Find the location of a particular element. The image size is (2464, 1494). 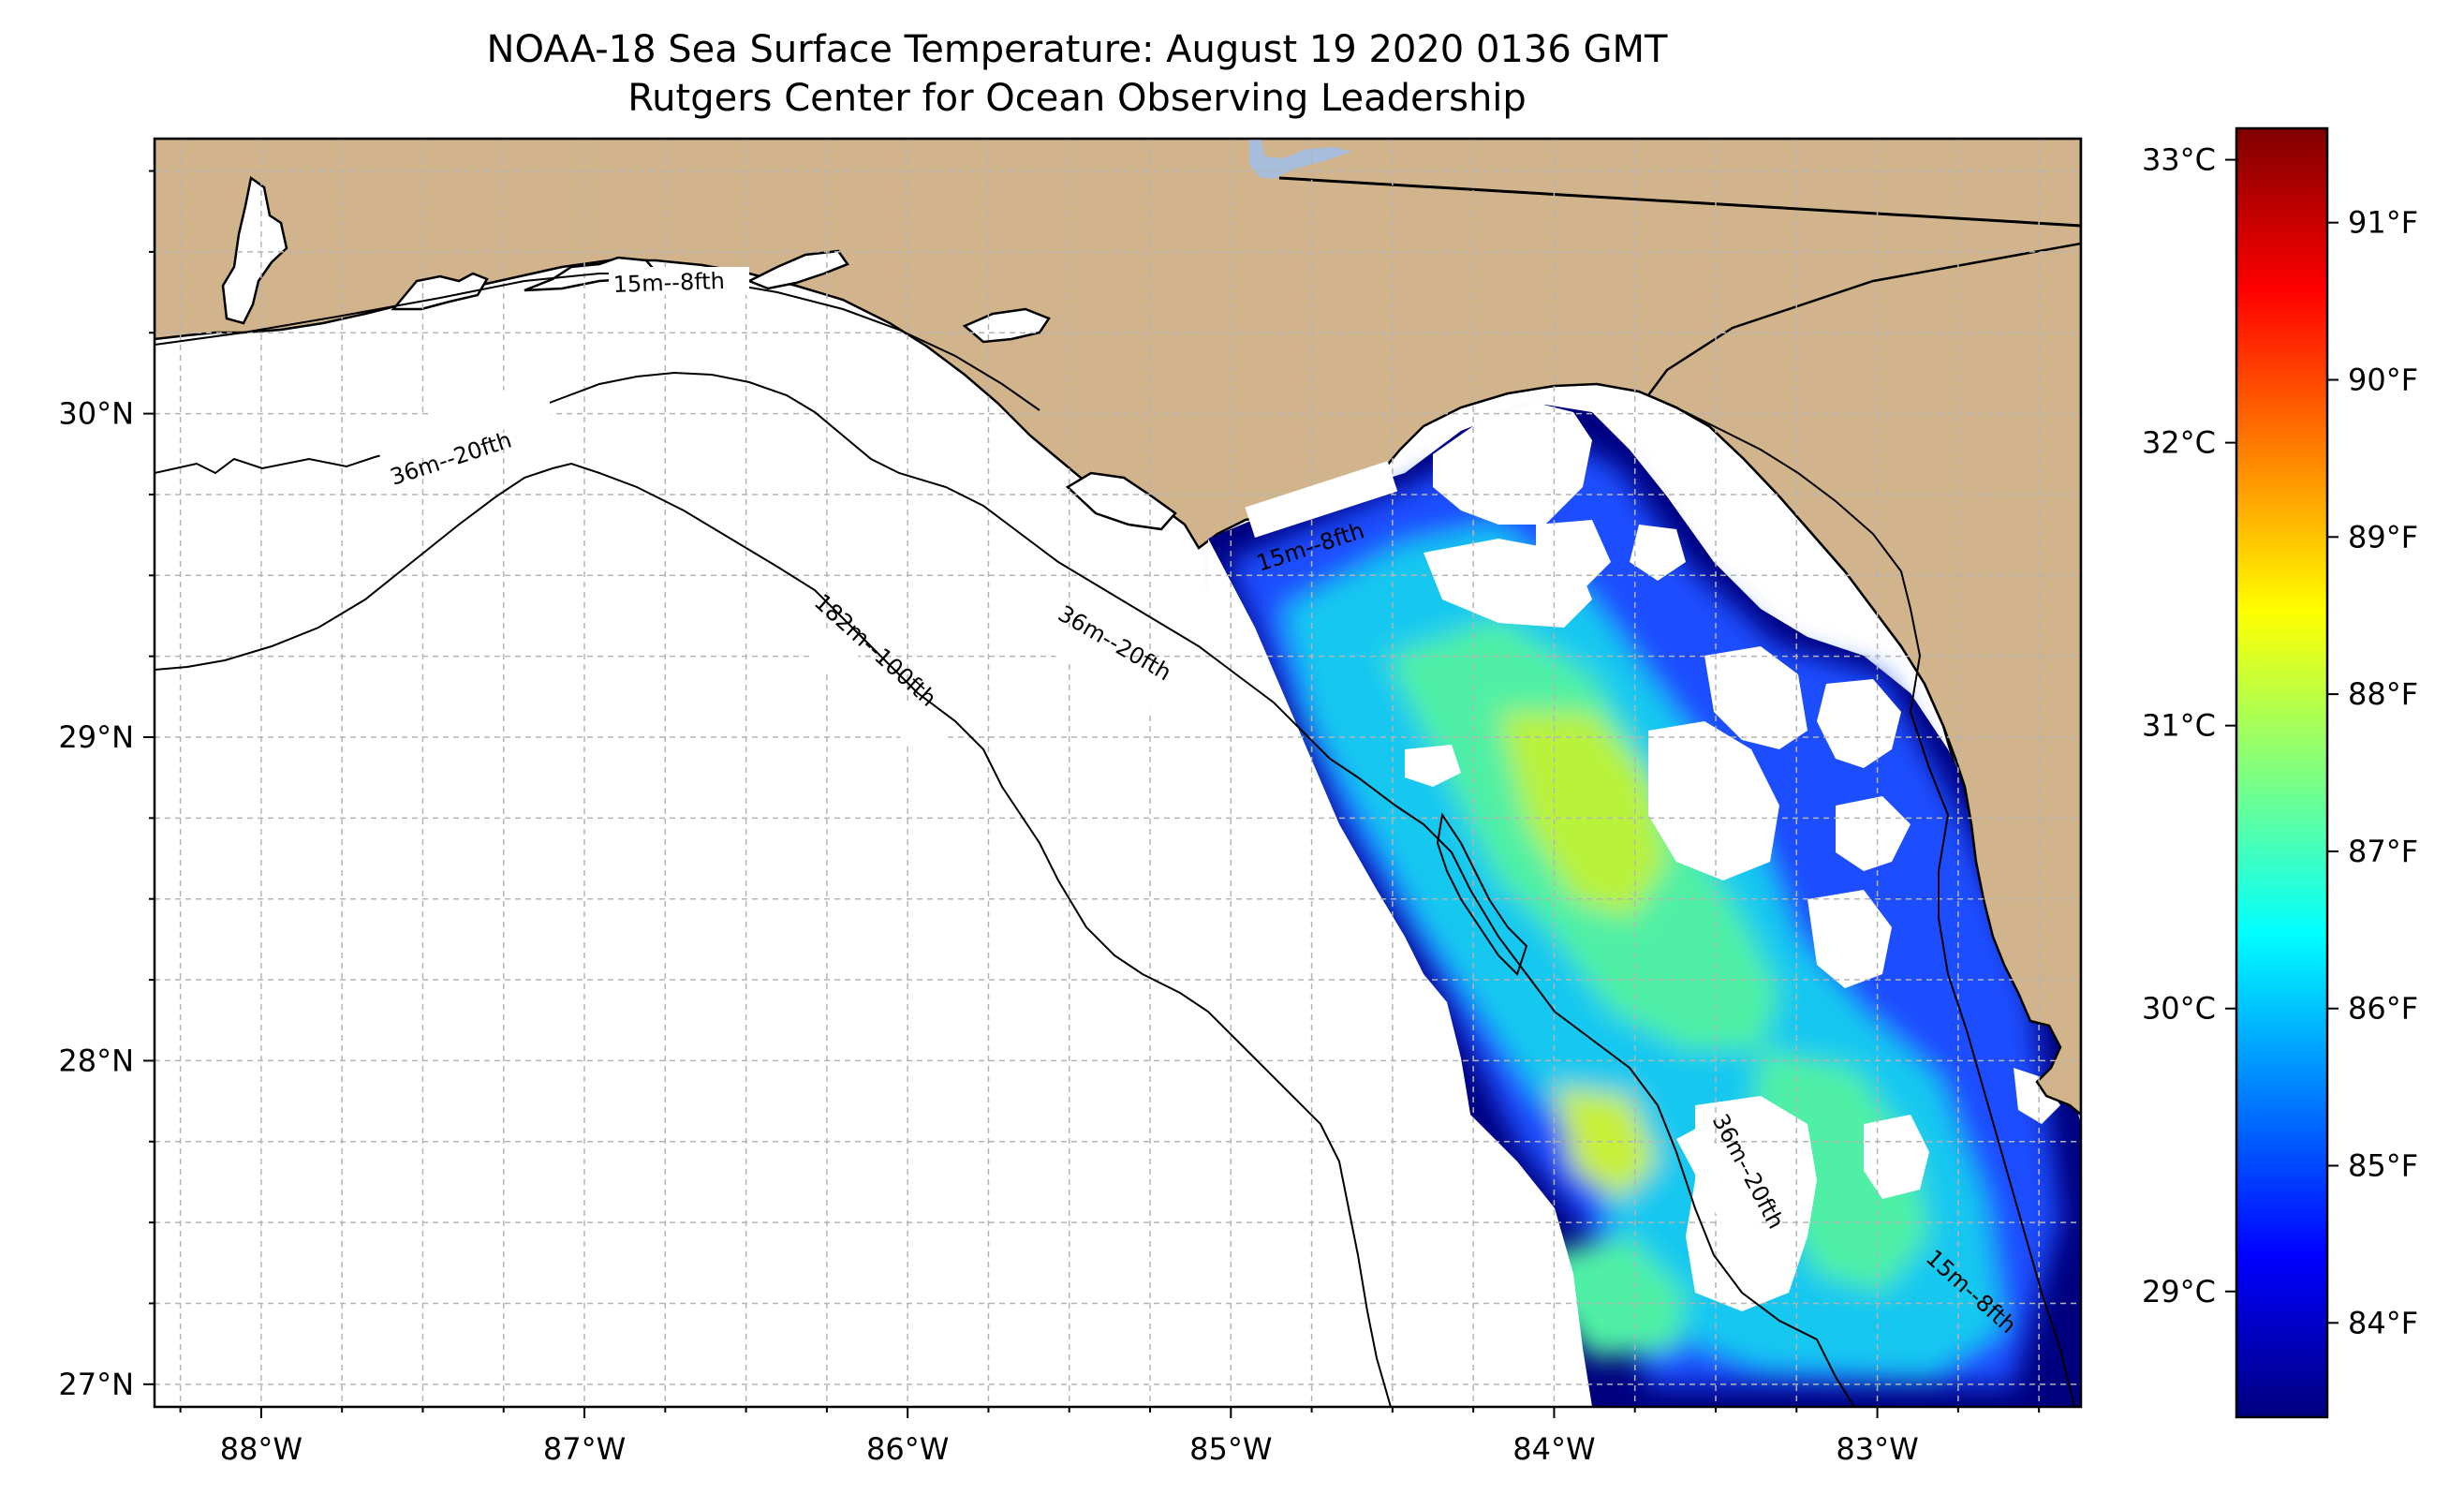

x-tick-label: 85°W is located at coordinates (1230, 1449).